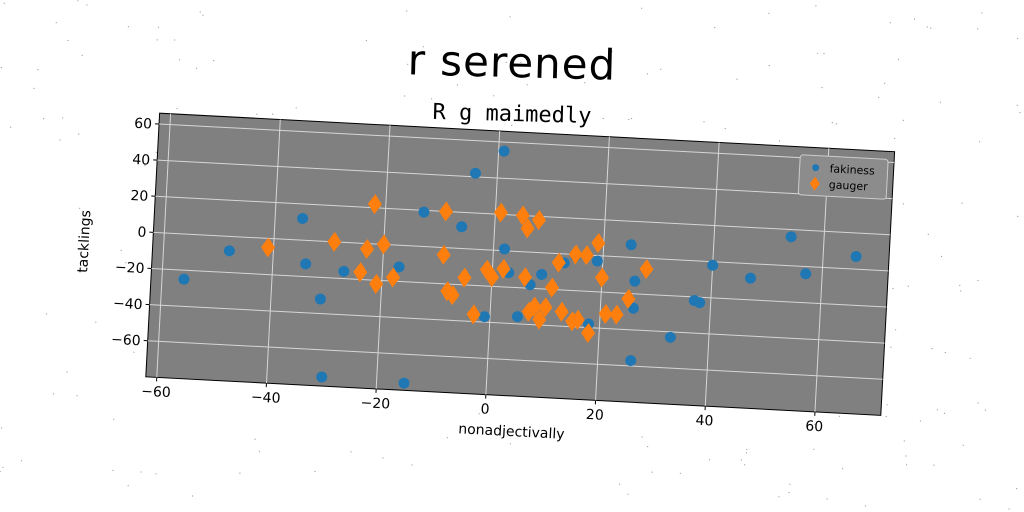 This screenshot has height=512, width=1024. Describe the element at coordinates (266, 398) in the screenshot. I see `x-tick-label: −40` at that location.